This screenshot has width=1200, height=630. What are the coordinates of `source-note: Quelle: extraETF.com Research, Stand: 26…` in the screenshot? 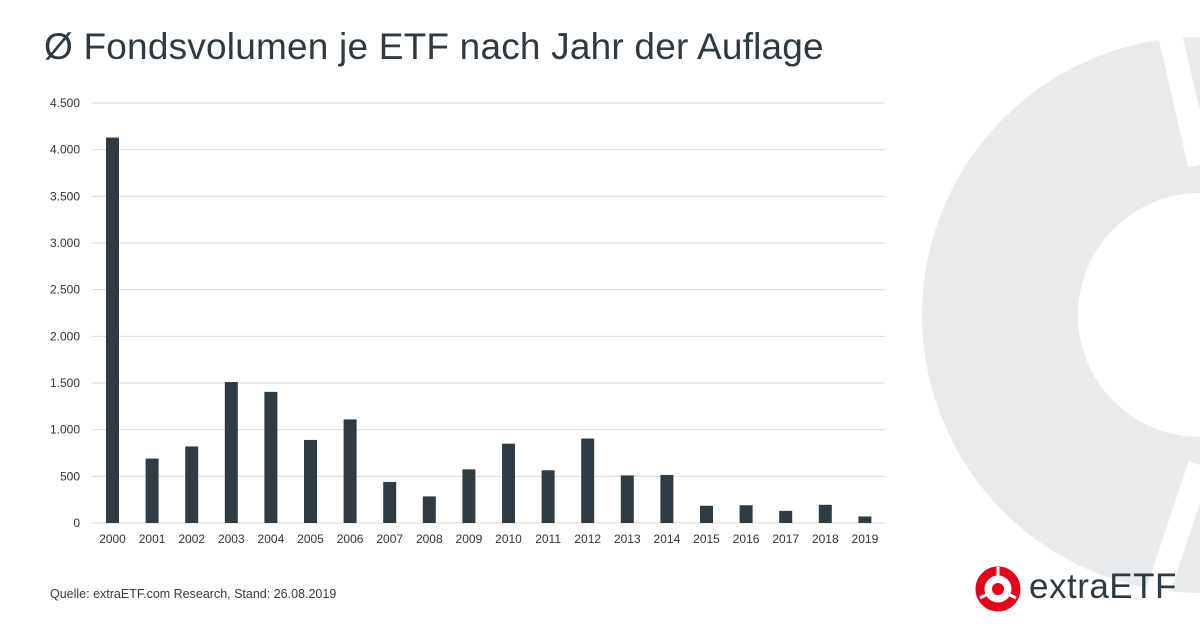 It's located at (193, 594).